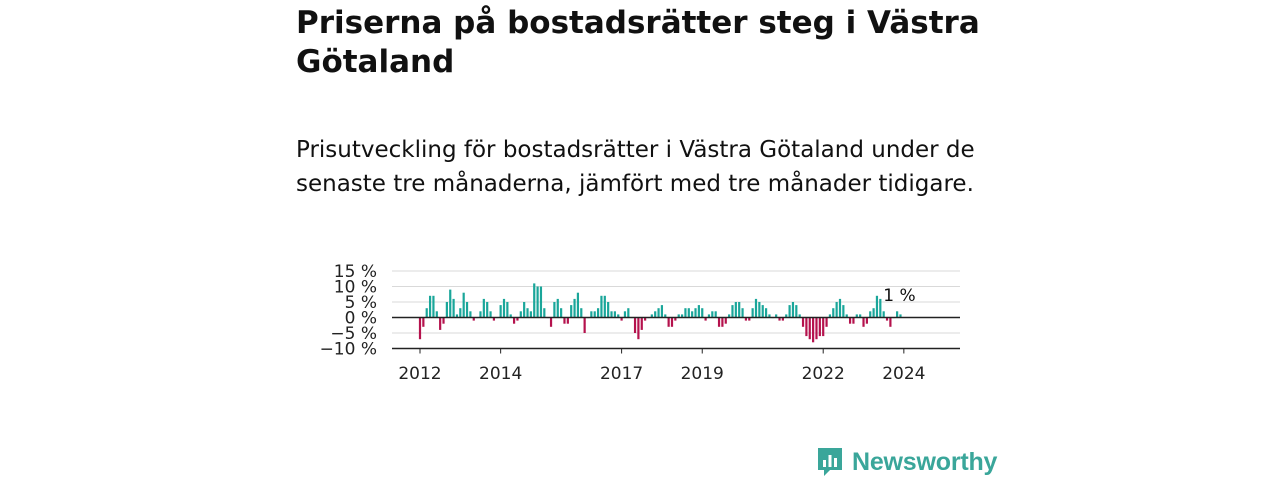 The height and width of the screenshot is (480, 1280). What do you see at coordinates (419, 374) in the screenshot?
I see `x-tick-label: 2012` at bounding box center [419, 374].